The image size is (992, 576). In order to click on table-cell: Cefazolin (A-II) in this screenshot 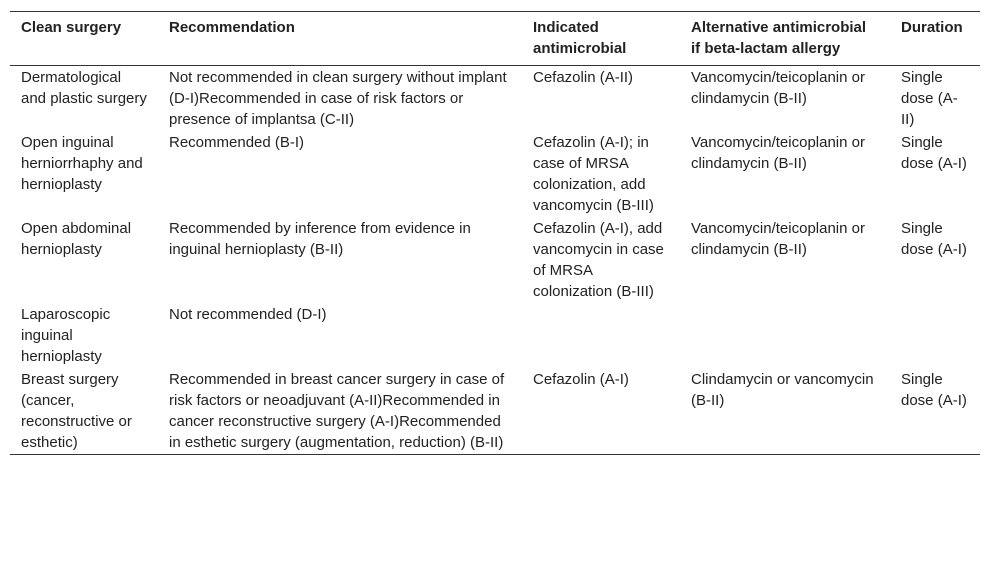, I will do `click(583, 77)`.